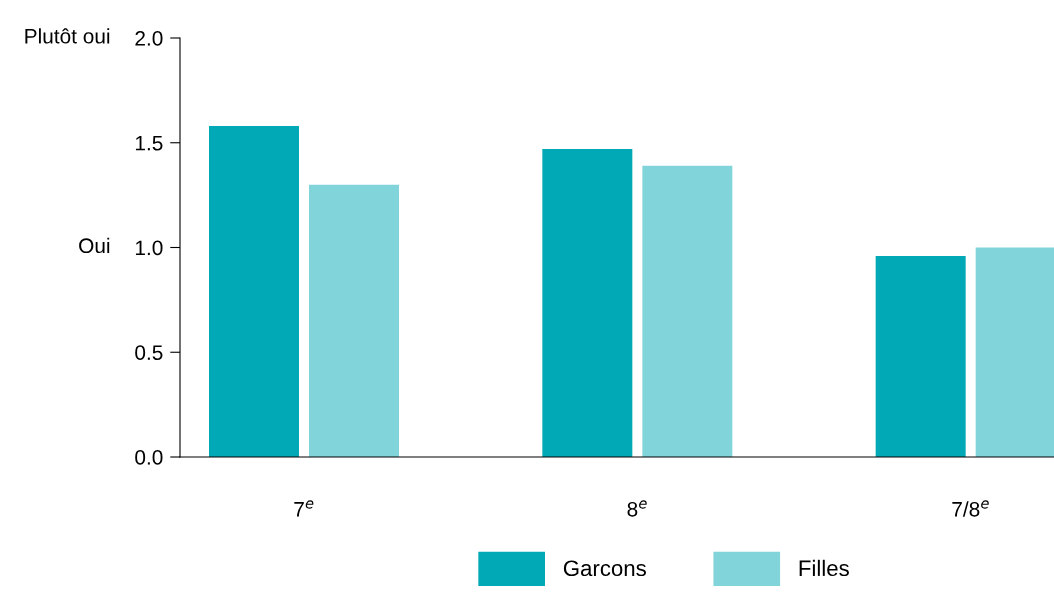 The height and width of the screenshot is (603, 1054). Describe the element at coordinates (604, 568) in the screenshot. I see `legend-label: Garcons` at that location.